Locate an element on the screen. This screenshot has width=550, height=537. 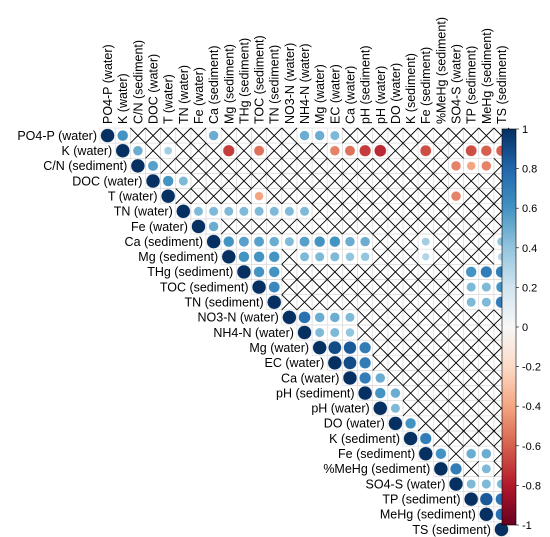
column-label-mg-water: Mg (water) is located at coordinates (320, 94).